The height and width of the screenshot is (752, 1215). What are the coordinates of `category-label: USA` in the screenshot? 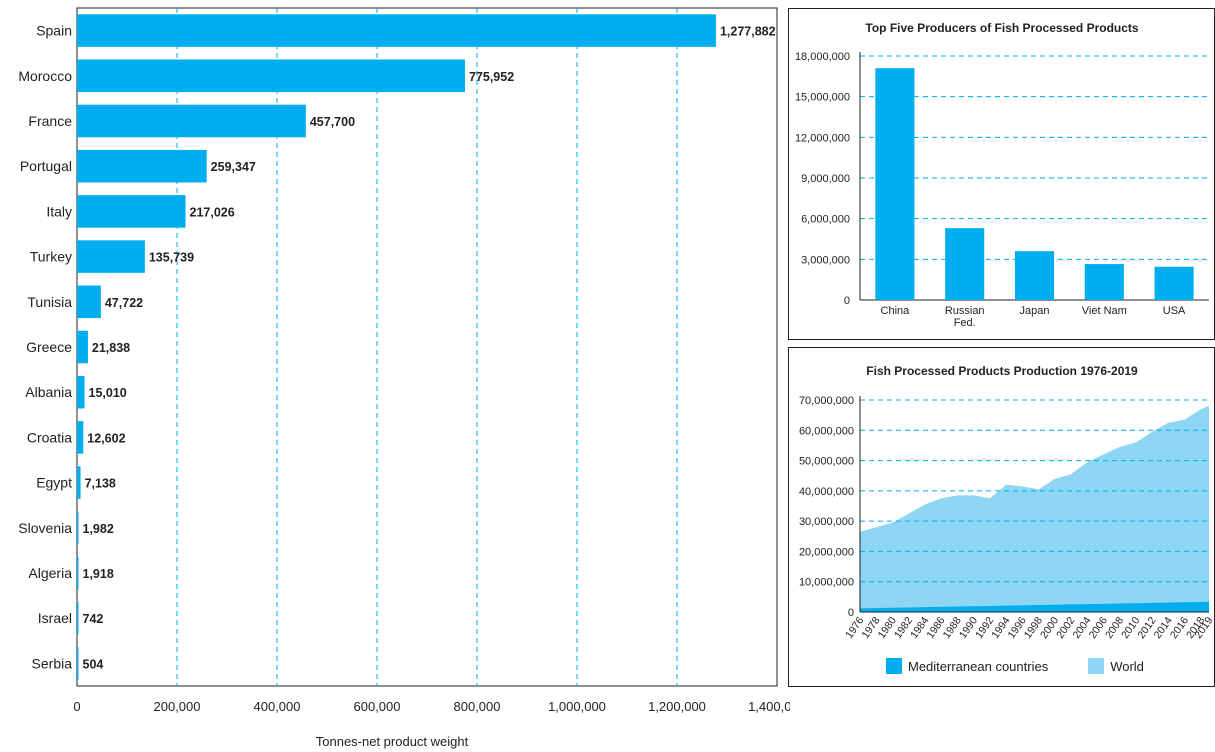 It's located at (1174, 311).